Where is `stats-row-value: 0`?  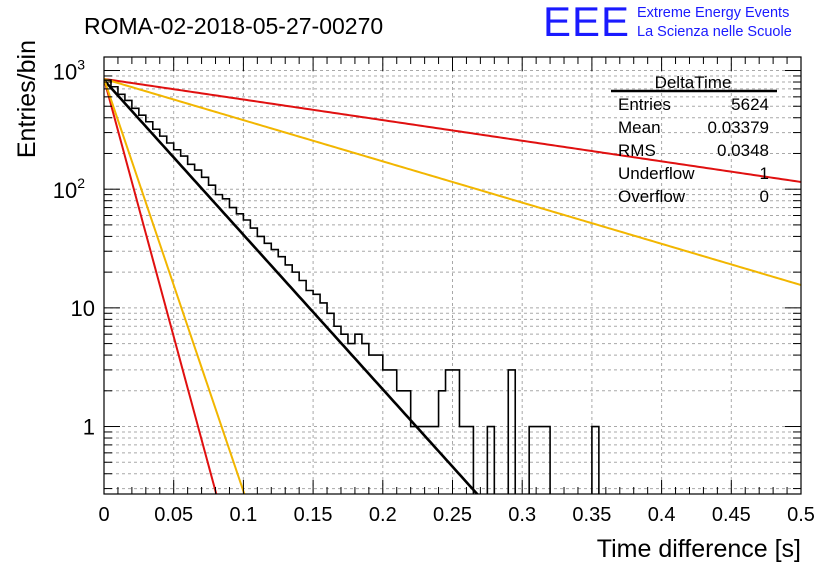
stats-row-value: 0 is located at coordinates (764, 196).